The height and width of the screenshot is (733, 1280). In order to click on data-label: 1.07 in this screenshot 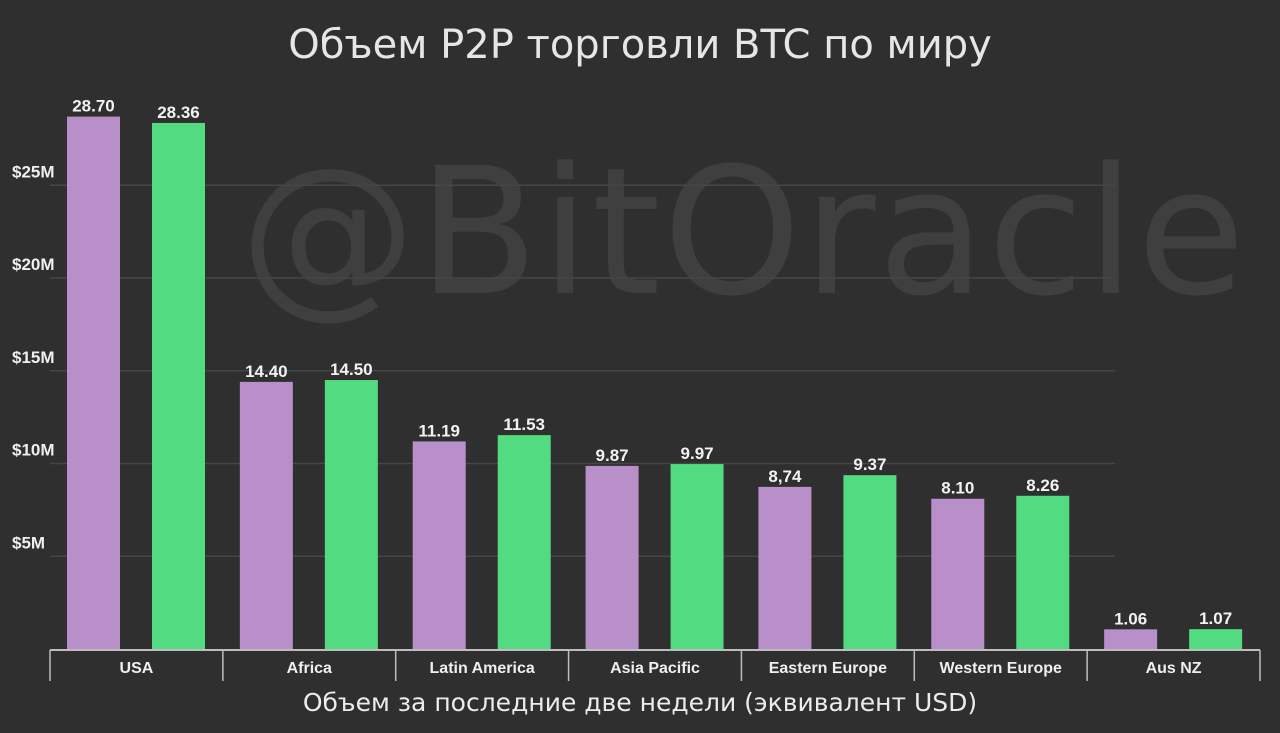, I will do `click(1215, 618)`.